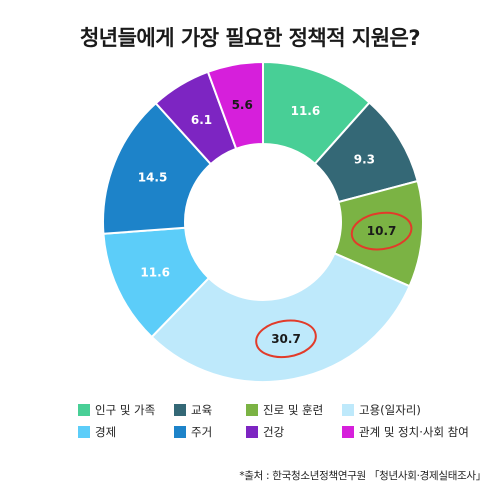  I want to click on slice-value-label-5: 11.6, so click(155, 273).